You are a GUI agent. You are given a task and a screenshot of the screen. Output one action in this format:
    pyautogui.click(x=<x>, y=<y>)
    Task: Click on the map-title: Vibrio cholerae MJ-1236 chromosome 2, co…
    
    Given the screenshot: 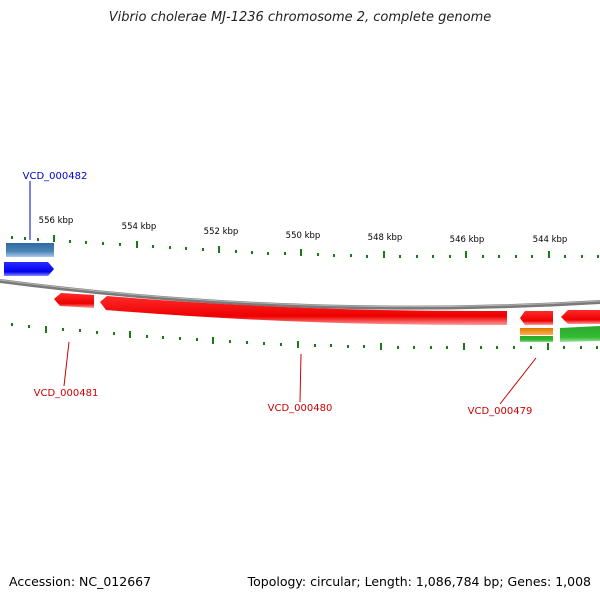 What is the action you would take?
    pyautogui.click(x=300, y=17)
    